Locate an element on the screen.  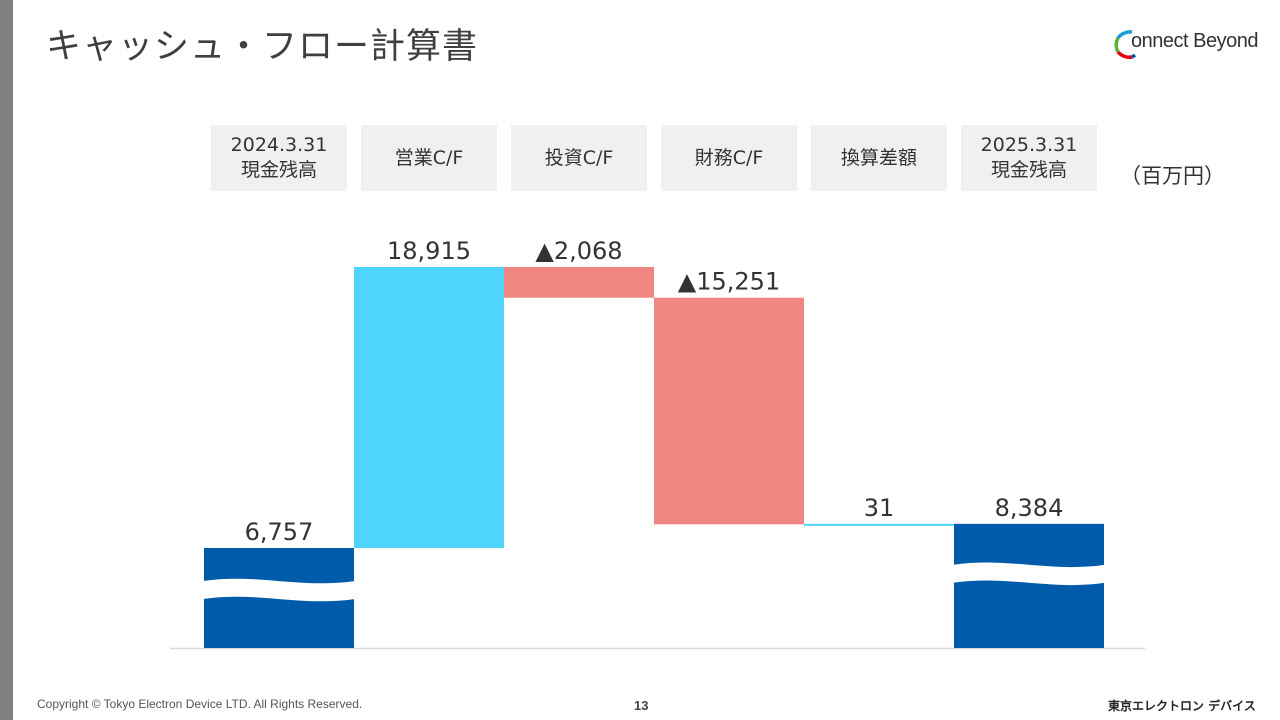
header-box-2: 投資C/F is located at coordinates (579, 158).